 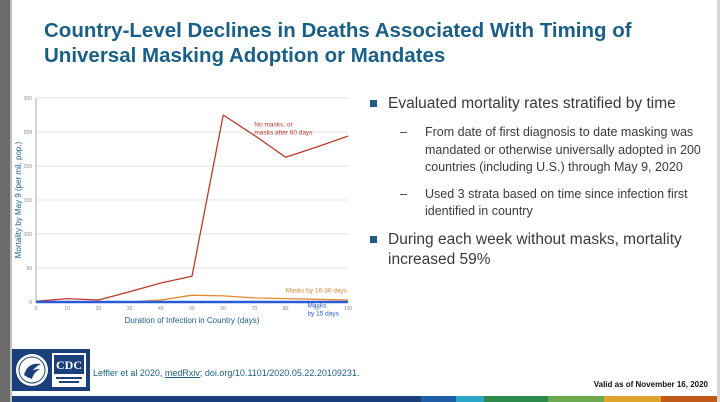 What do you see at coordinates (255, 309) in the screenshot?
I see `x-tick-label: 70` at bounding box center [255, 309].